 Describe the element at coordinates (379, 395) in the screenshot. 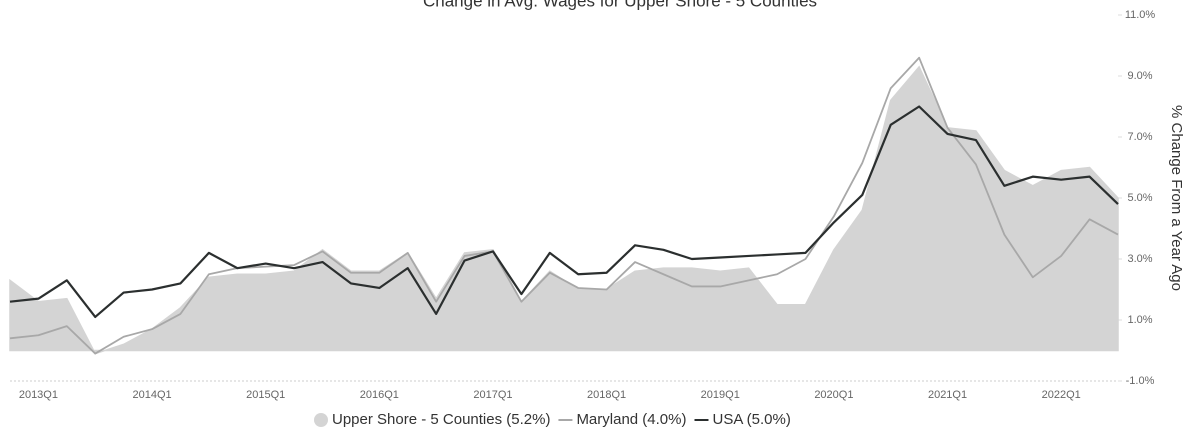

I see `x-tick-label: 2016Q1` at that location.